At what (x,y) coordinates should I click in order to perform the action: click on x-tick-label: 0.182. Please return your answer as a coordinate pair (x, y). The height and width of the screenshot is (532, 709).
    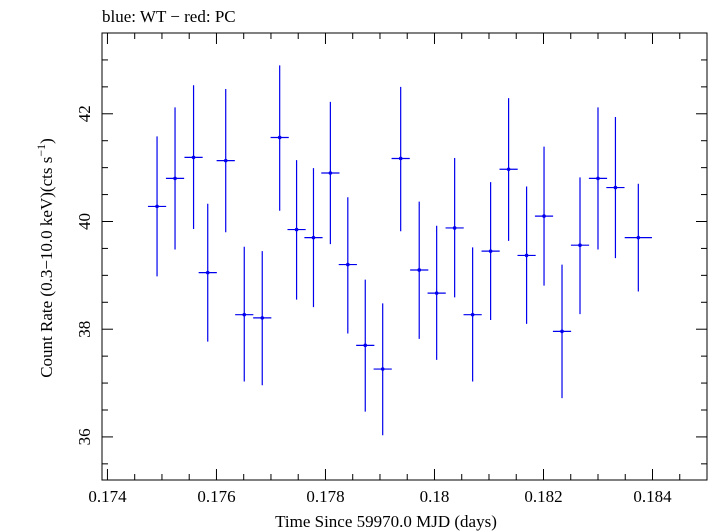
    Looking at the image, I should click on (543, 496).